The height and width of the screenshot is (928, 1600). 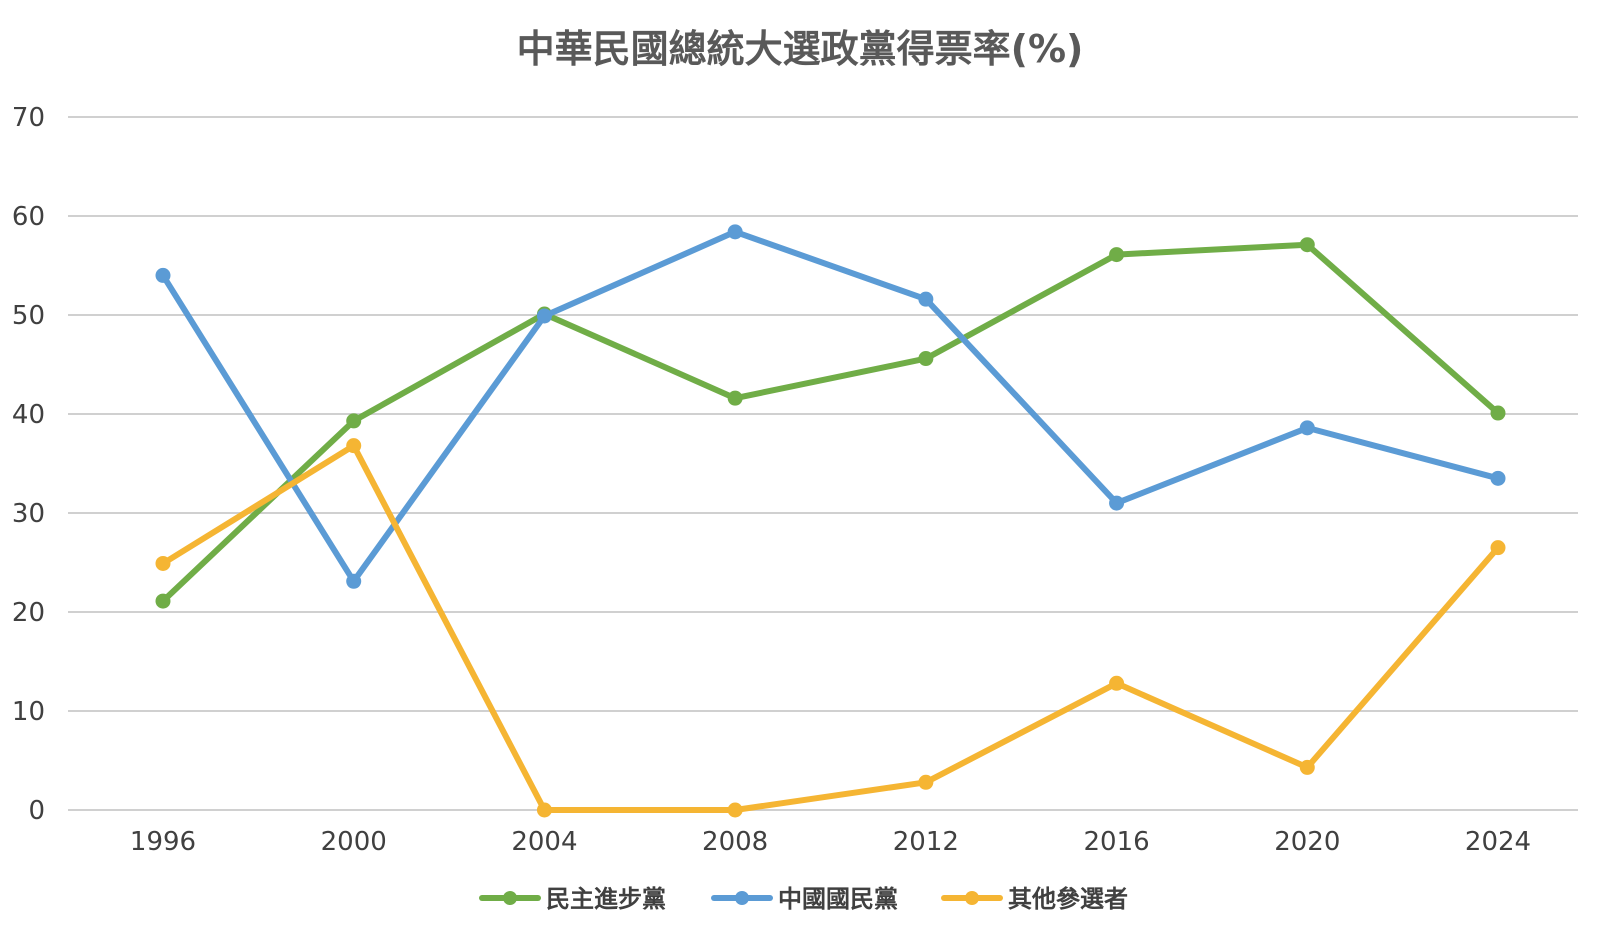 I want to click on y-axis-ticks: 0 10 20 30 40 50 60 70, so click(x=28, y=464).